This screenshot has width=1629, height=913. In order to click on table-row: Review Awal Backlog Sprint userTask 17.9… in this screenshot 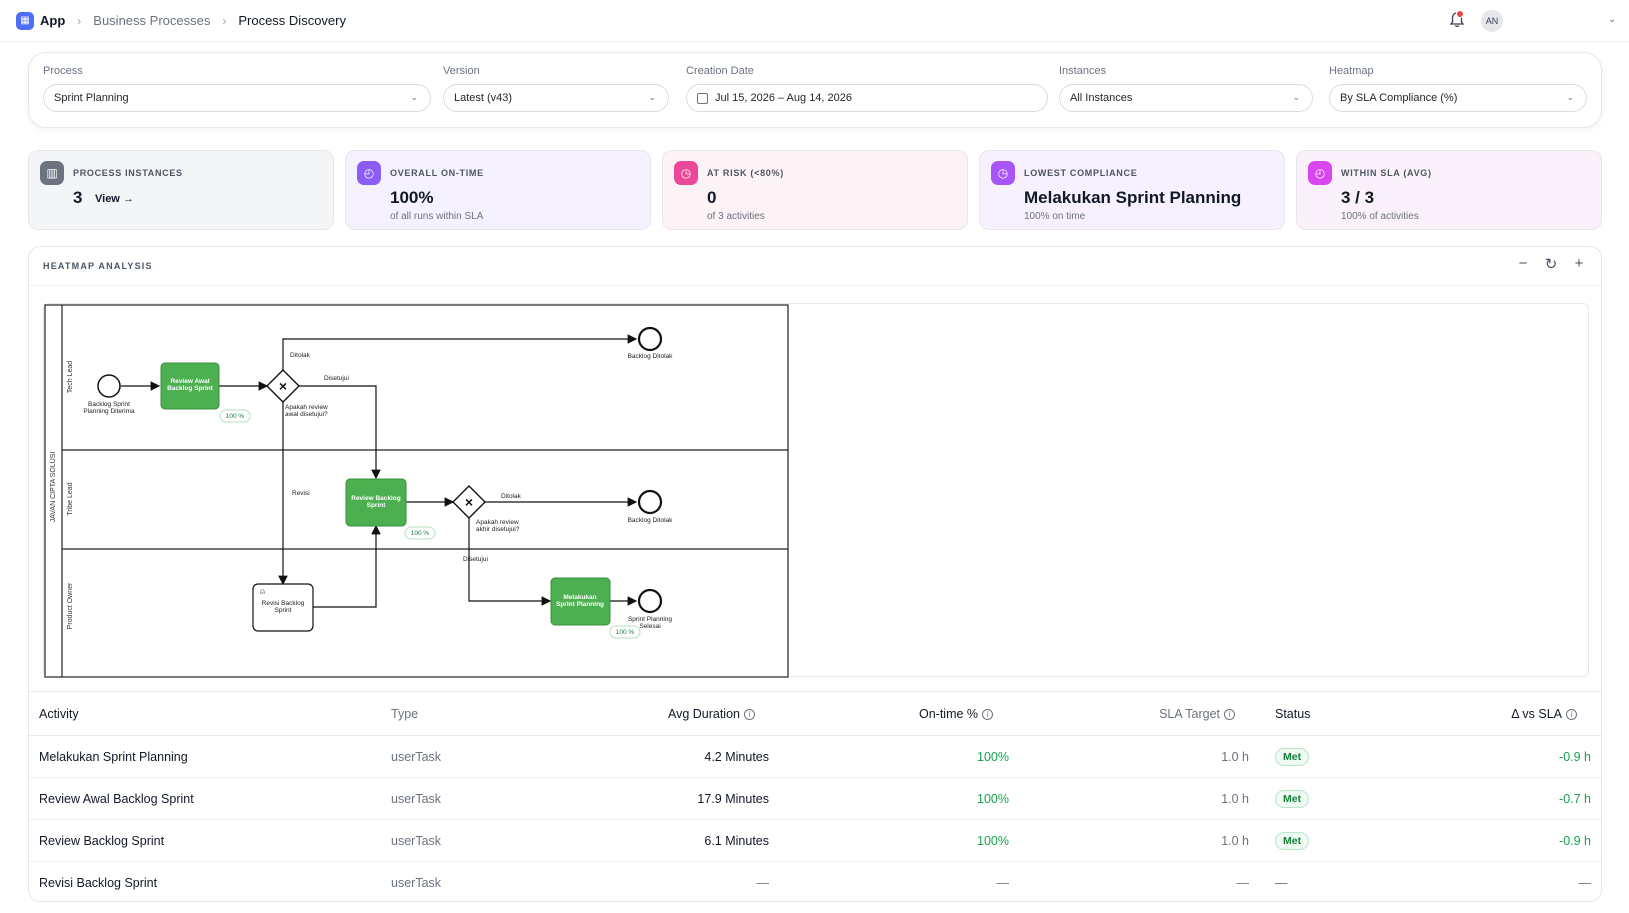, I will do `click(815, 798)`.